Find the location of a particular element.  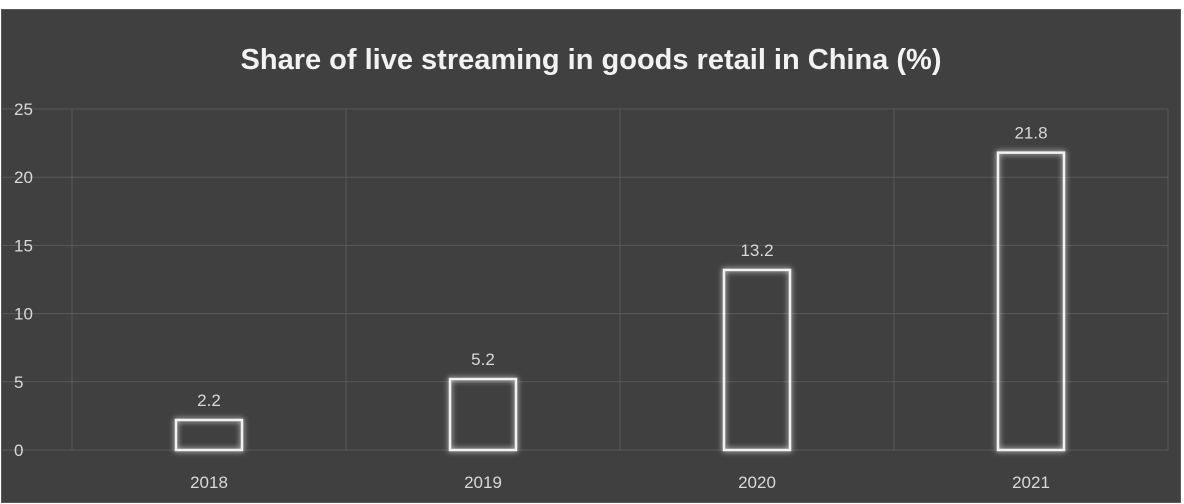

data-label-2020: 13.2 is located at coordinates (756, 250).